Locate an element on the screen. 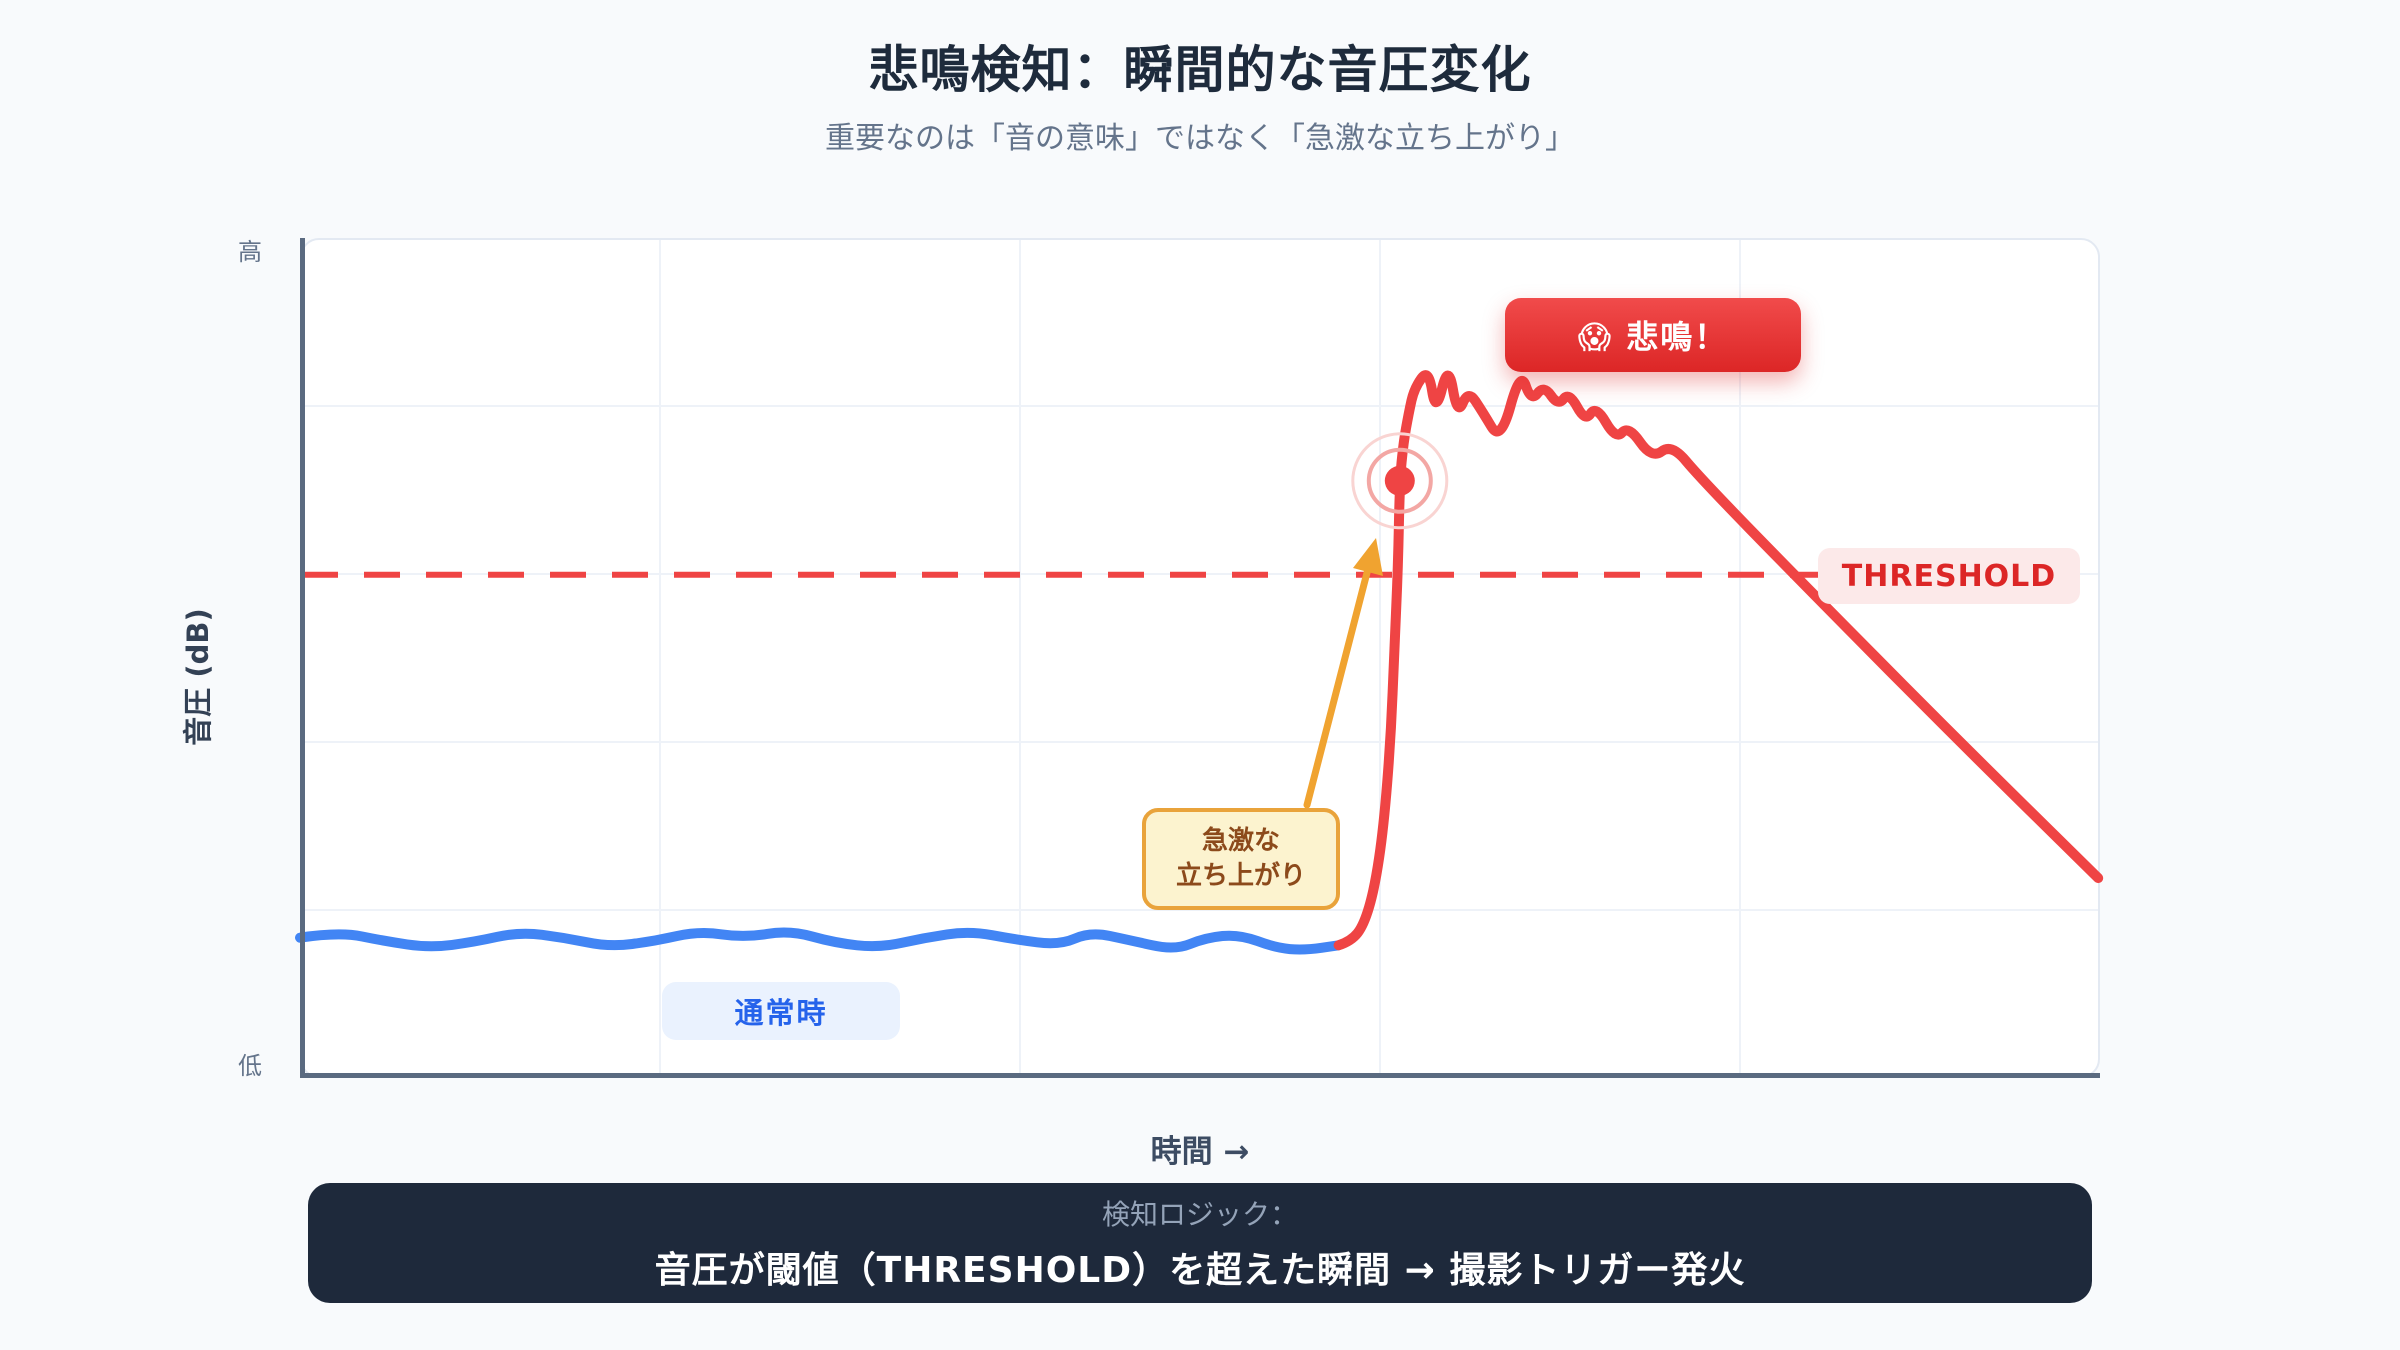  sudden-rise-line1: 急激な is located at coordinates (1240, 840).